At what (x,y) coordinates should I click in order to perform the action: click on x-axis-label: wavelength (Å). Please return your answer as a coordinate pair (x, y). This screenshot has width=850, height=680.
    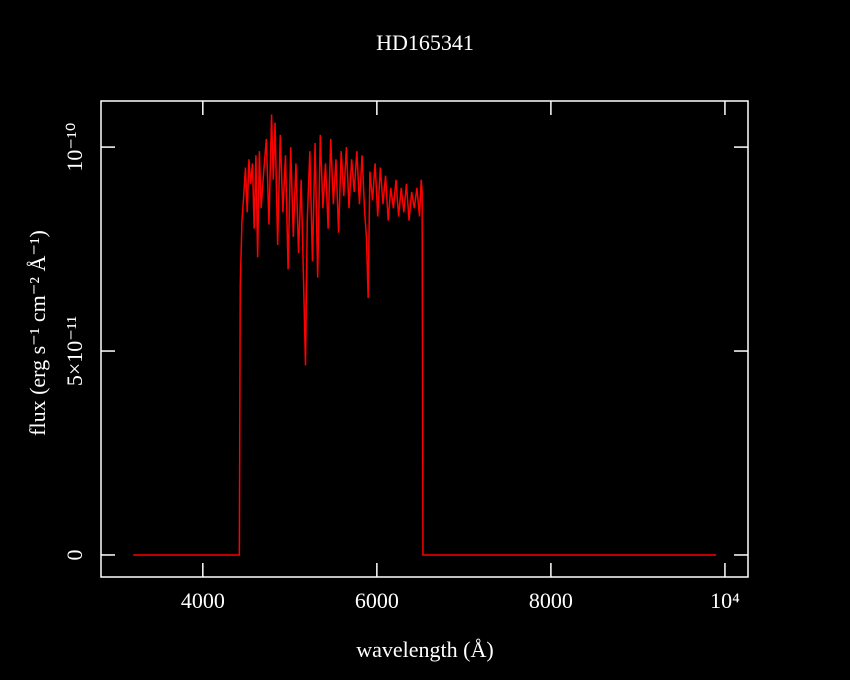
    Looking at the image, I should click on (424, 649).